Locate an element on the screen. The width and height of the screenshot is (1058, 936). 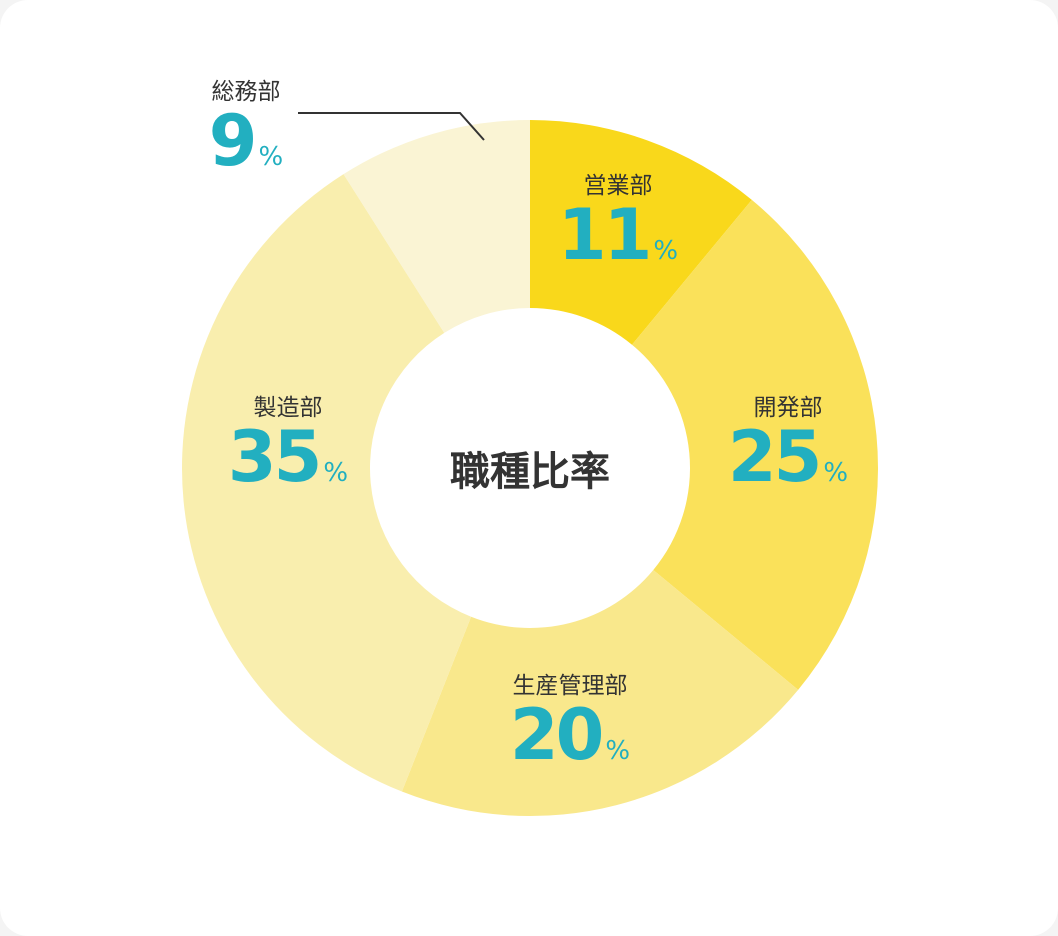
label-seizo: 製造部 35% is located at coordinates (288, 440).